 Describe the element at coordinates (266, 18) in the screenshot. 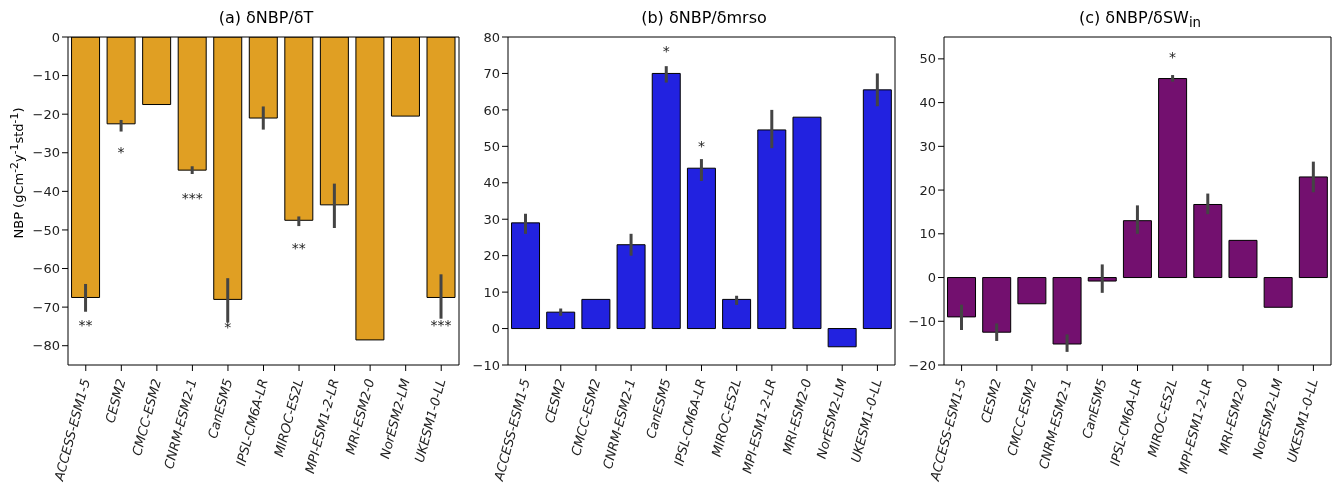

I see `chart-title: (a) δNBP/δT` at that location.